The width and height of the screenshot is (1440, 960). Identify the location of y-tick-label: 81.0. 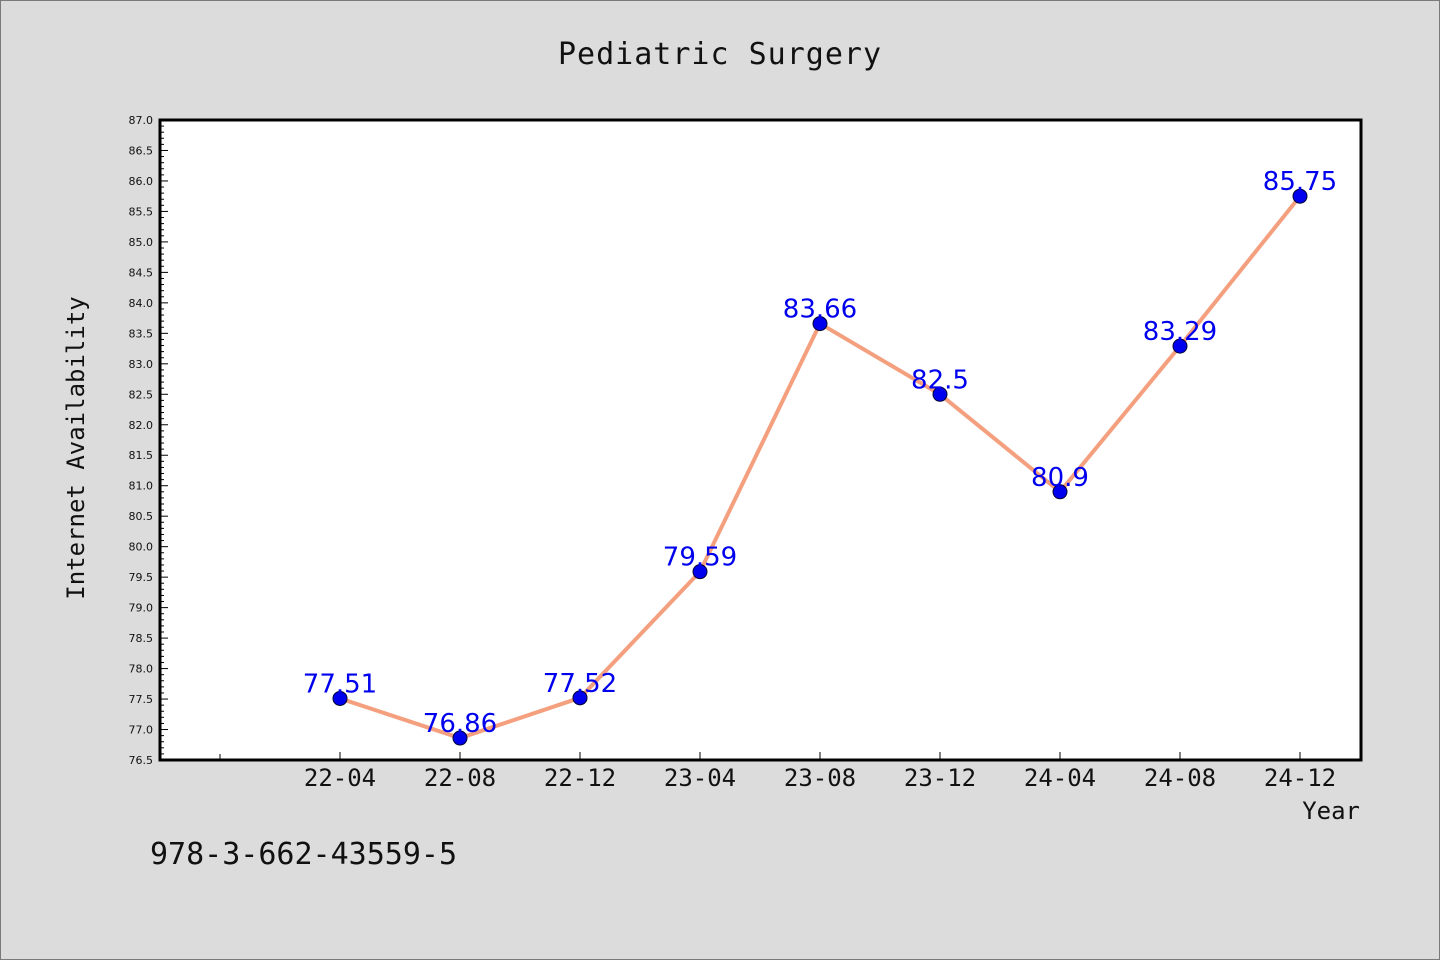
(141, 486).